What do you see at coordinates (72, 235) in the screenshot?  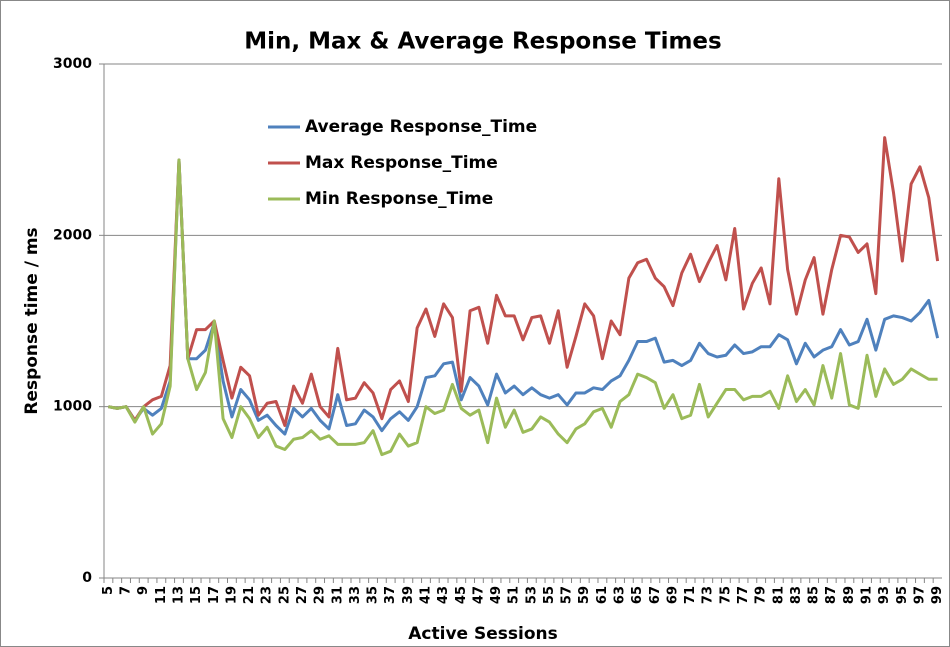 I see `y-tick-label: 2000` at bounding box center [72, 235].